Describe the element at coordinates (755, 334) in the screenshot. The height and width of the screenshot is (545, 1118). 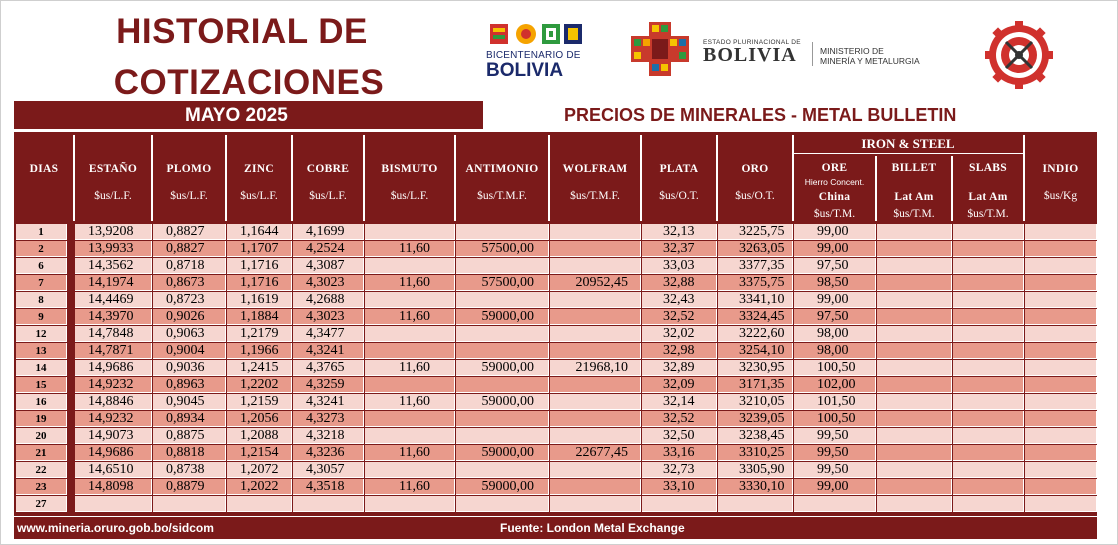
I see `price-cell: 3222,60` at that location.